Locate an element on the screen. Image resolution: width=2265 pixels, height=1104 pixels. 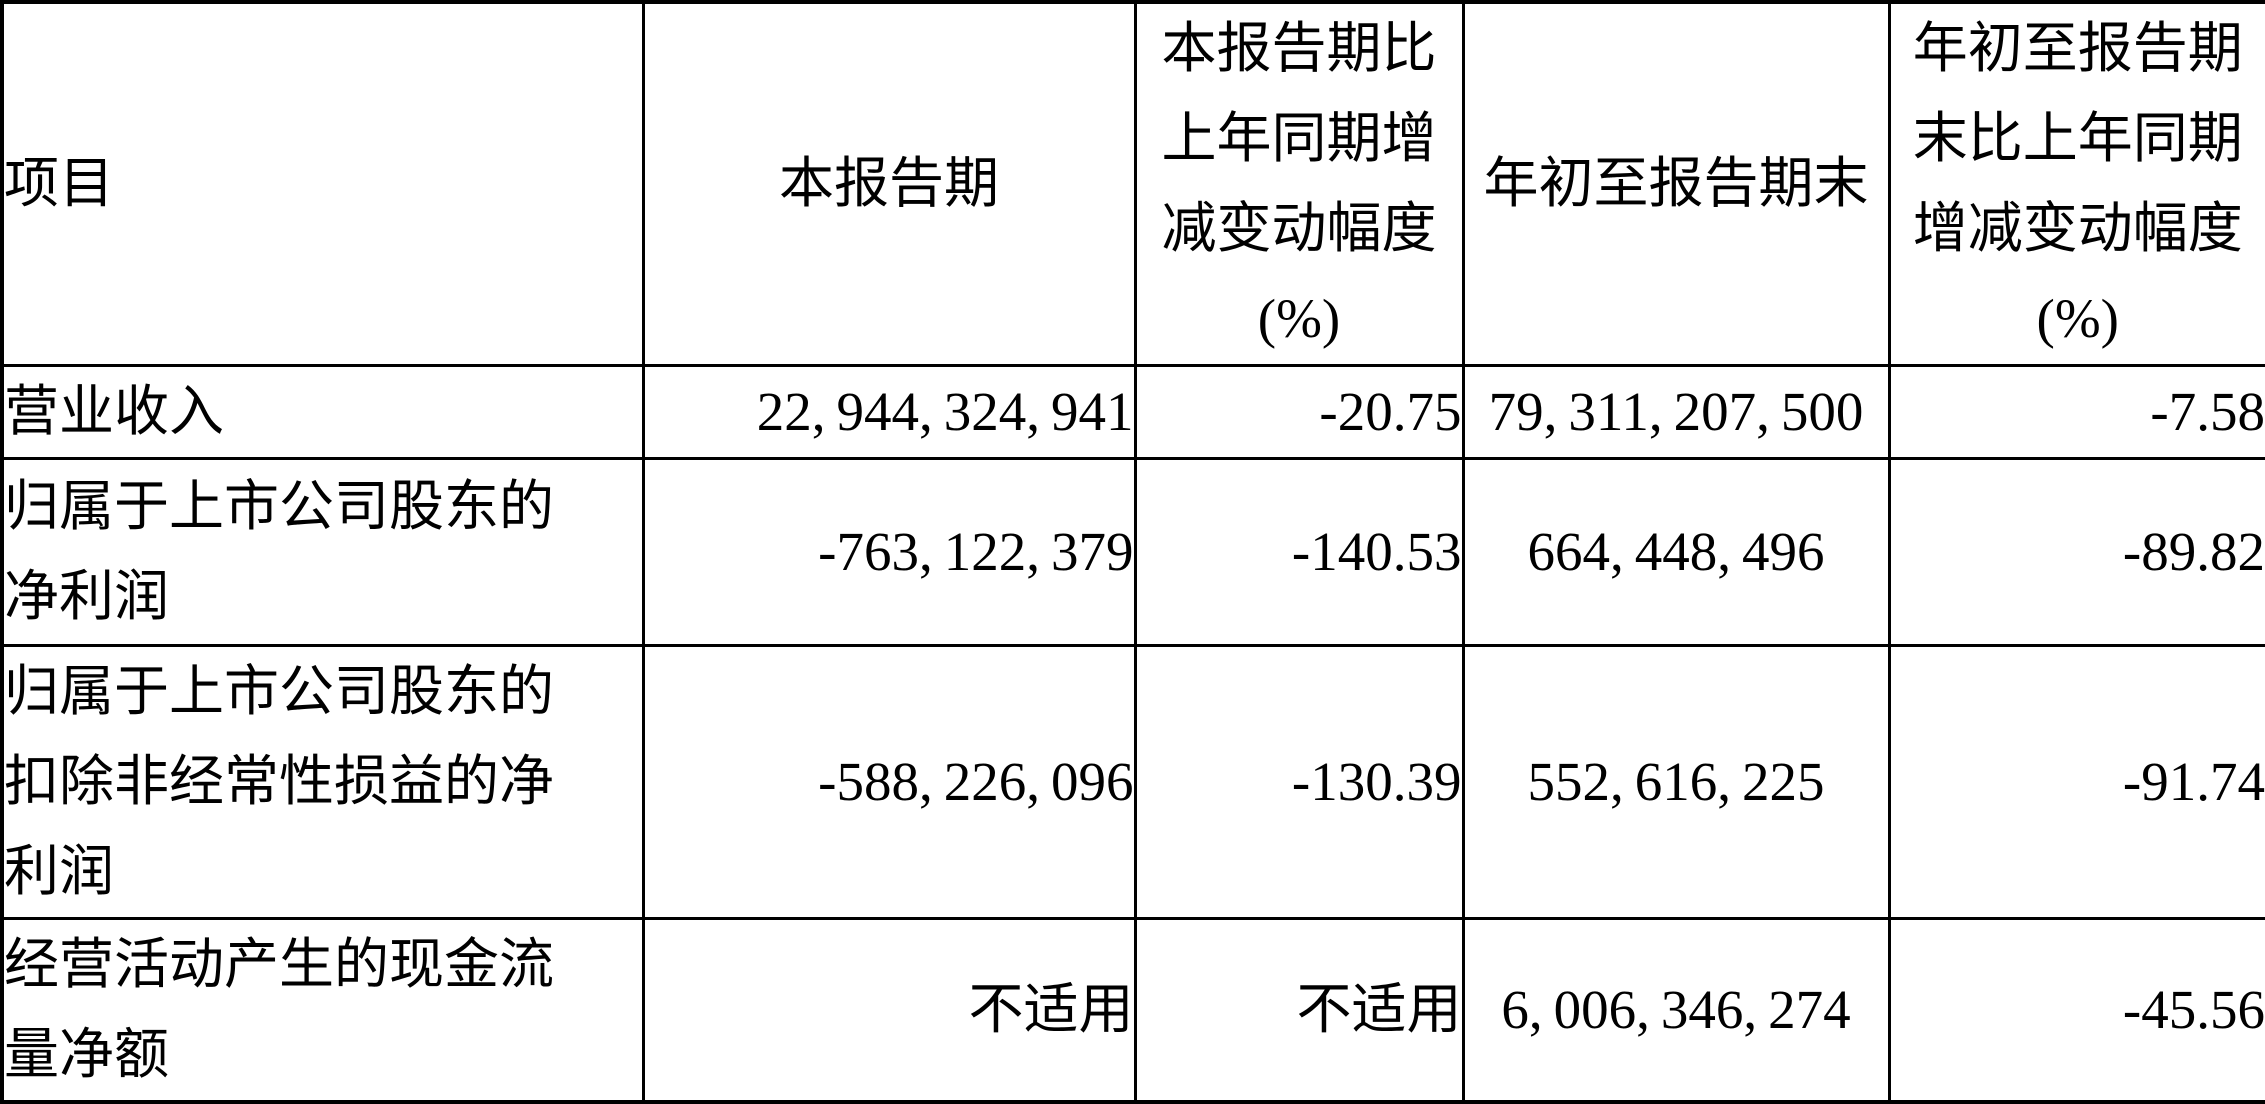
cell-current-period: 22, 944, 324, 941 is located at coordinates (889, 412).